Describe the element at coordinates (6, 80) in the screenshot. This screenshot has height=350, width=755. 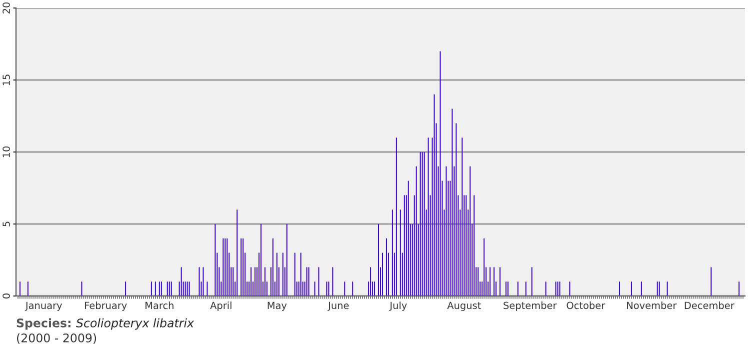
I see `y-tick-label: 15` at that location.